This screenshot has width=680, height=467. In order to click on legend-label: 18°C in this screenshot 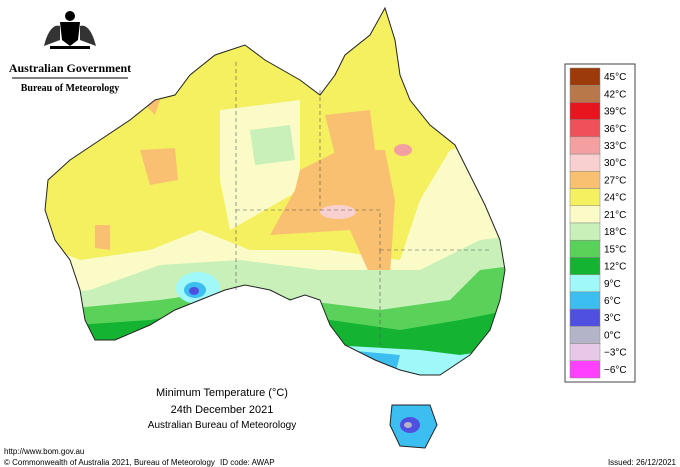, I will do `click(615, 232)`.